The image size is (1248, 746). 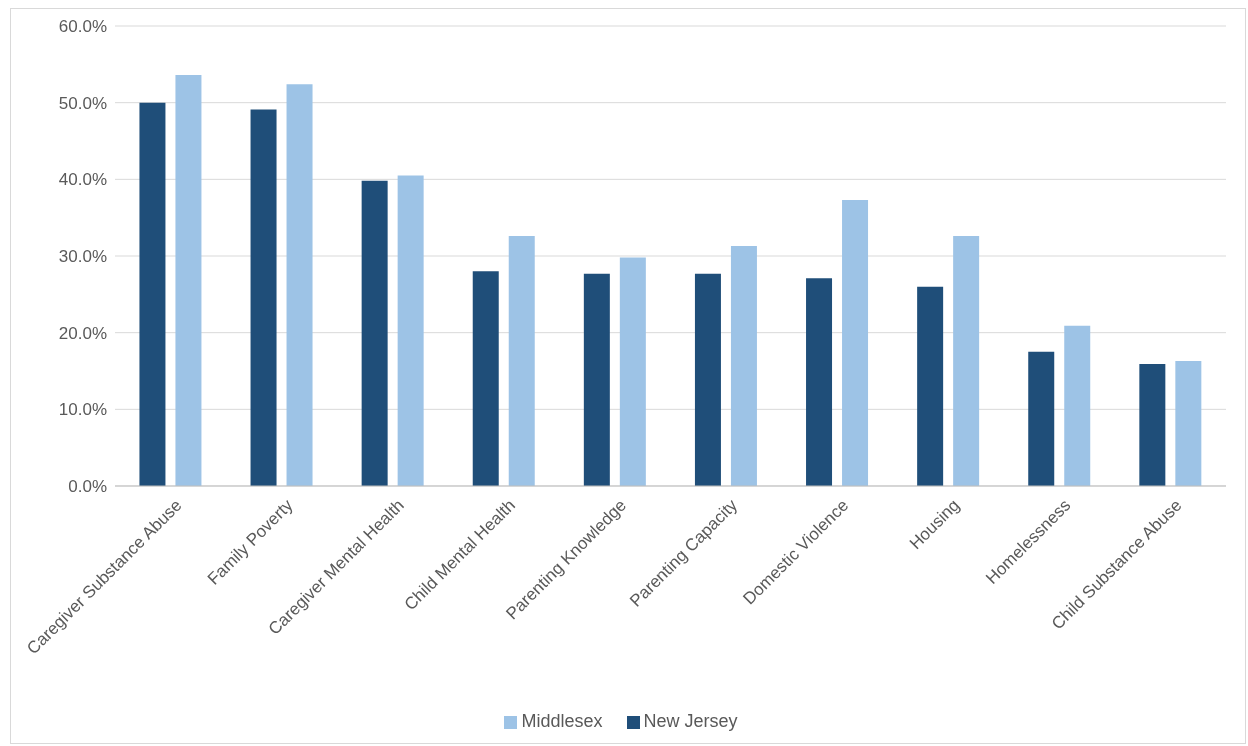 What do you see at coordinates (562, 721) in the screenshot?
I see `legend-label: Middlesex` at bounding box center [562, 721].